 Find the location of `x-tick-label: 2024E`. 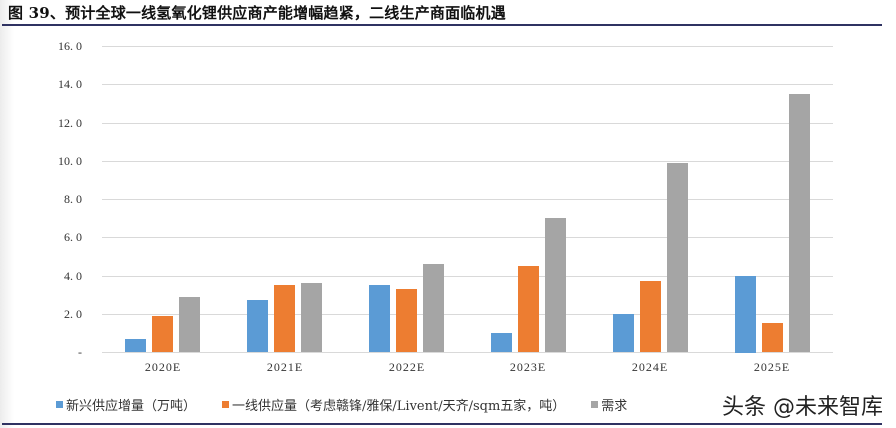

x-tick-label: 2024E is located at coordinates (650, 367).